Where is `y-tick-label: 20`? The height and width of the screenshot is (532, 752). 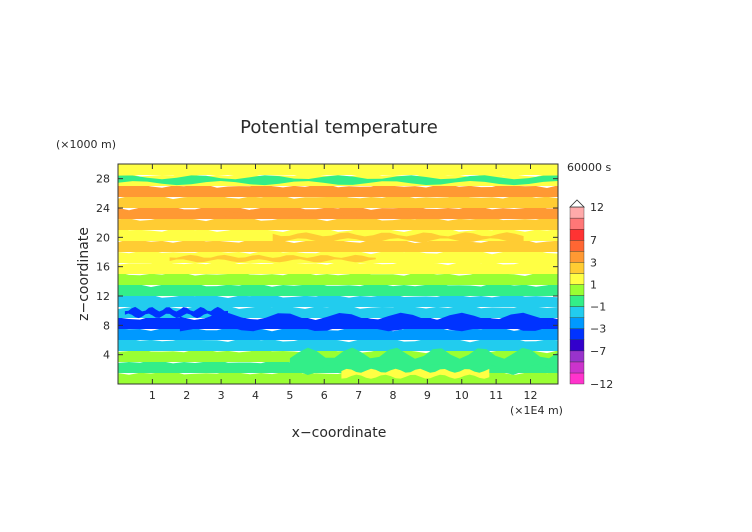
y-tick-label: 20 is located at coordinates (103, 237).